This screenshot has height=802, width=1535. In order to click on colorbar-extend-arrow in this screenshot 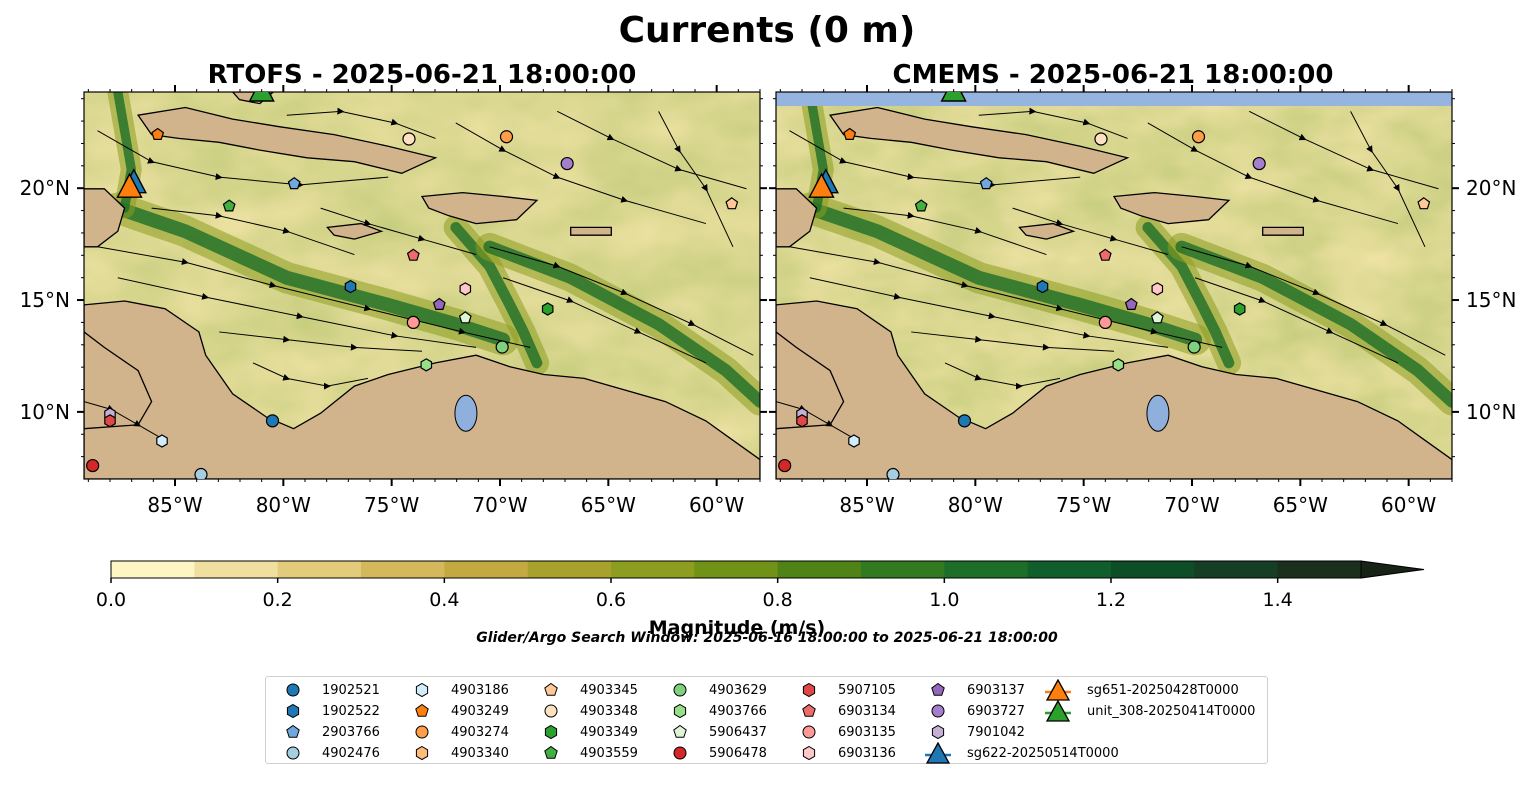, I will do `click(1392, 569)`.